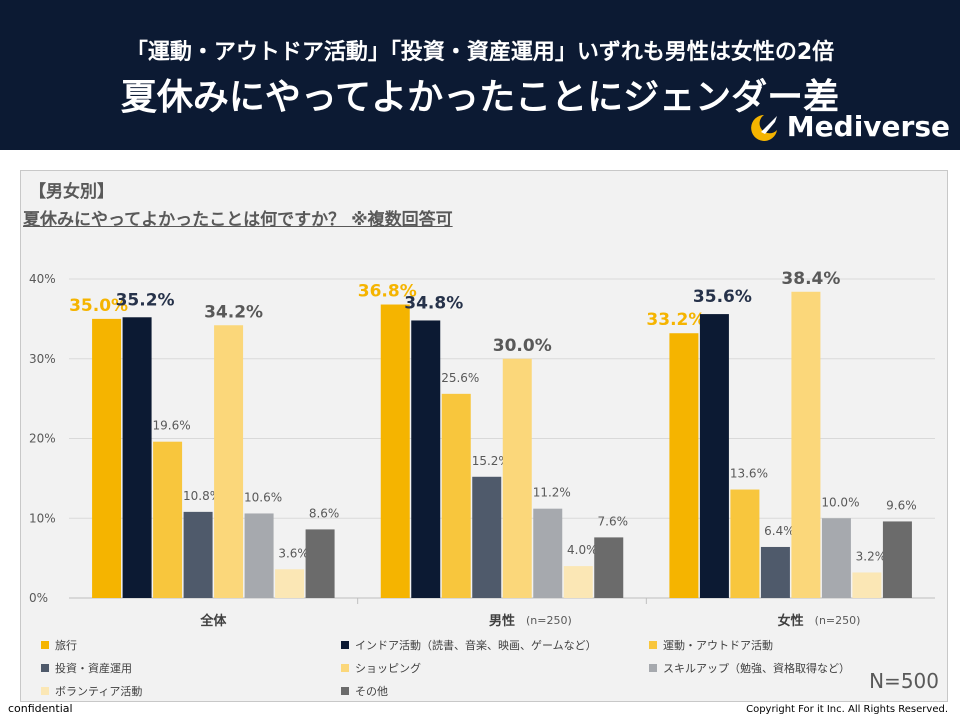  What do you see at coordinates (324, 513) in the screenshot?
I see `data-label: 8.6%` at bounding box center [324, 513].